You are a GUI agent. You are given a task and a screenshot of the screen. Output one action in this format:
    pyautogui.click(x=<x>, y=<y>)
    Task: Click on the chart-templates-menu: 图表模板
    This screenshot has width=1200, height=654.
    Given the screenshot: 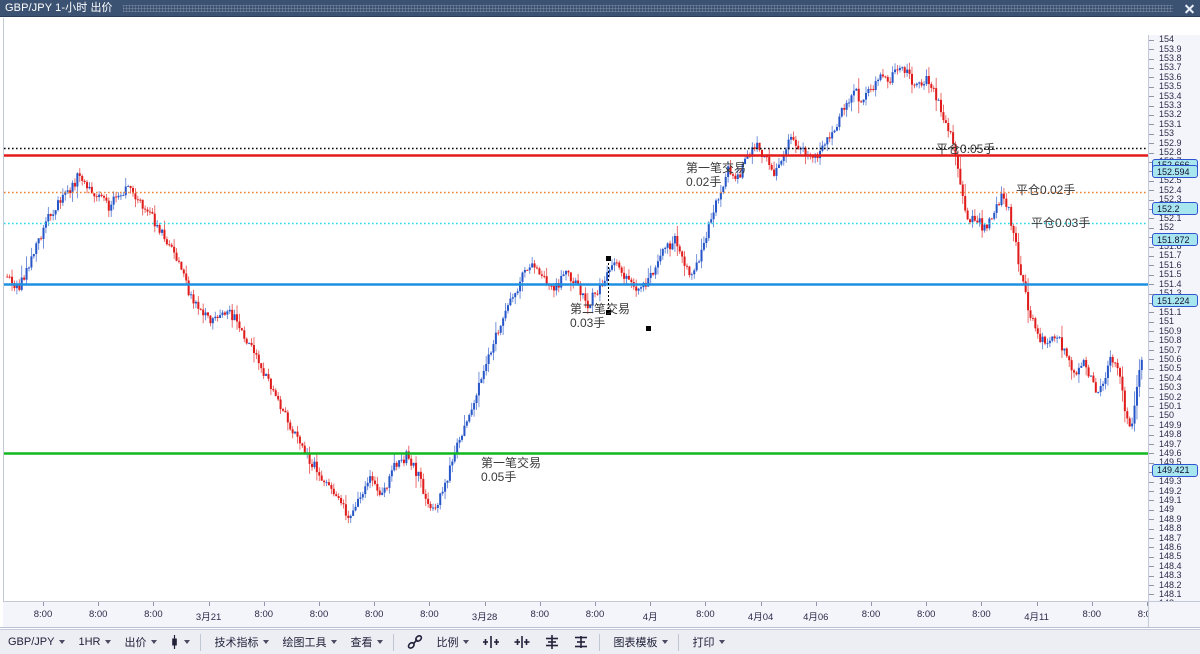 What is the action you would take?
    pyautogui.click(x=640, y=642)
    